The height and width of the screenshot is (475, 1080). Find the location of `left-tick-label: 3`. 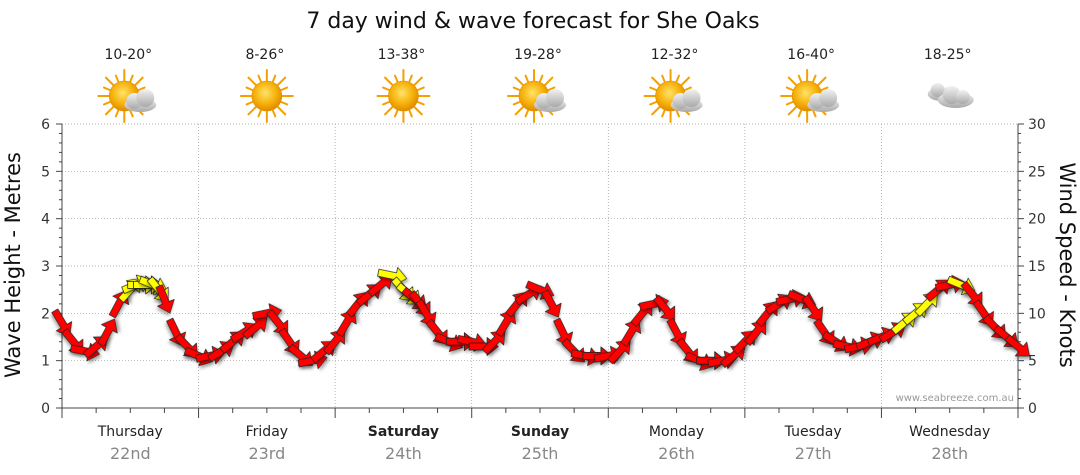

left-tick-label: 3 is located at coordinates (45, 267).